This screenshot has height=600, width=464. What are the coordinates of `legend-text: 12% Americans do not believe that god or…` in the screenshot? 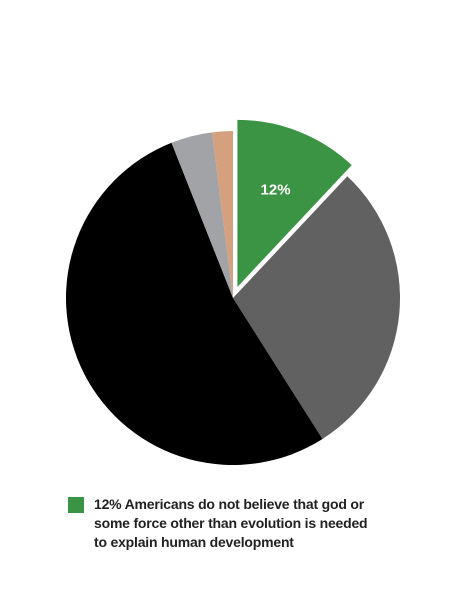 It's located at (231, 523).